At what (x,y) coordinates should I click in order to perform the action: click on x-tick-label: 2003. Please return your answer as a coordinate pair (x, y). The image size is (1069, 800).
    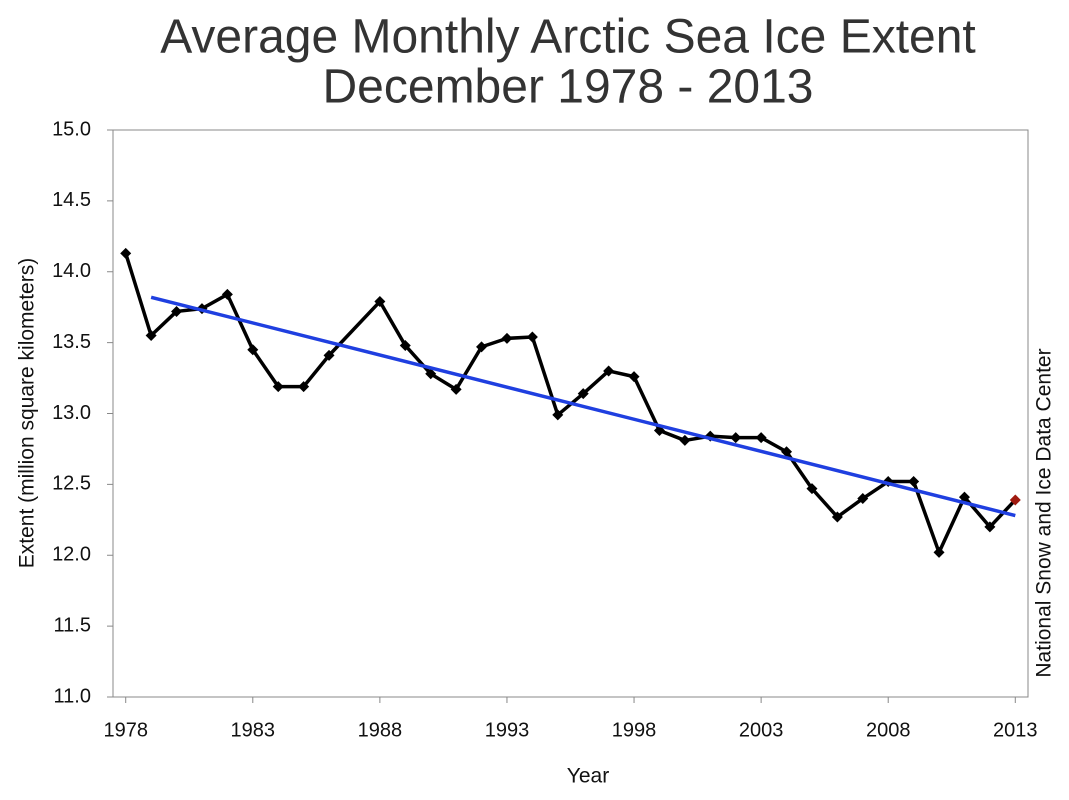
    Looking at the image, I should click on (761, 730).